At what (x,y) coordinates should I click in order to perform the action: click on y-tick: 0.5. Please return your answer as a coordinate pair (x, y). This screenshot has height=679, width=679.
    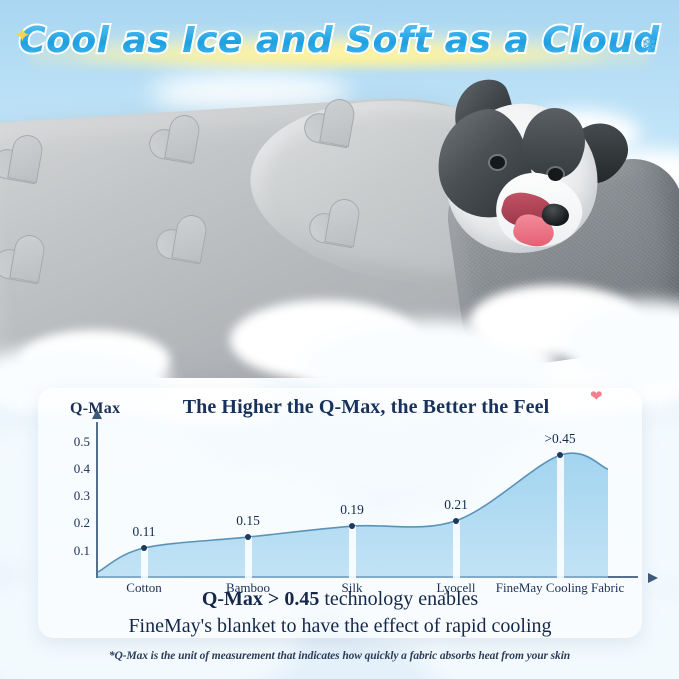
    Looking at the image, I should click on (81, 441).